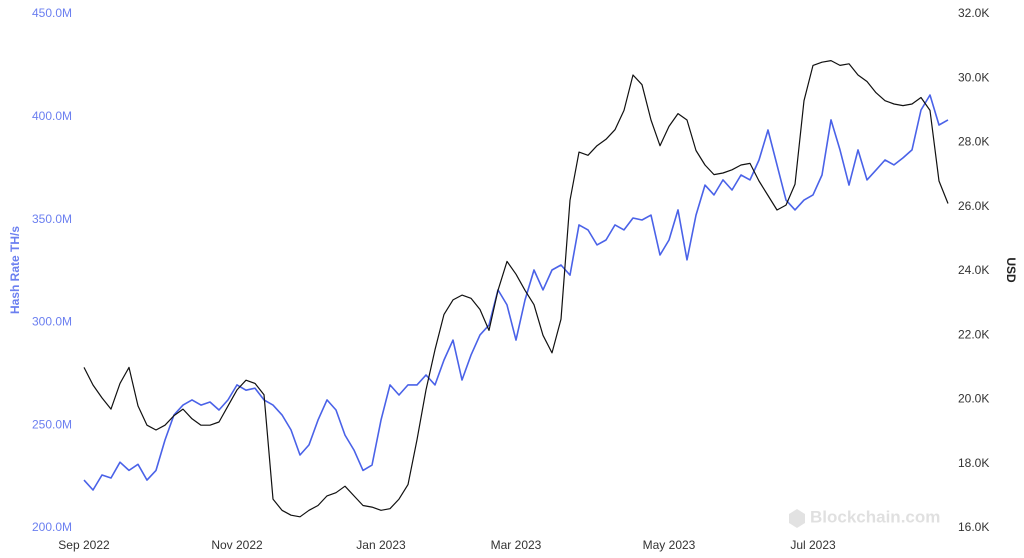  What do you see at coordinates (973, 334) in the screenshot?
I see `y2-tick-label: 22.0K` at bounding box center [973, 334].